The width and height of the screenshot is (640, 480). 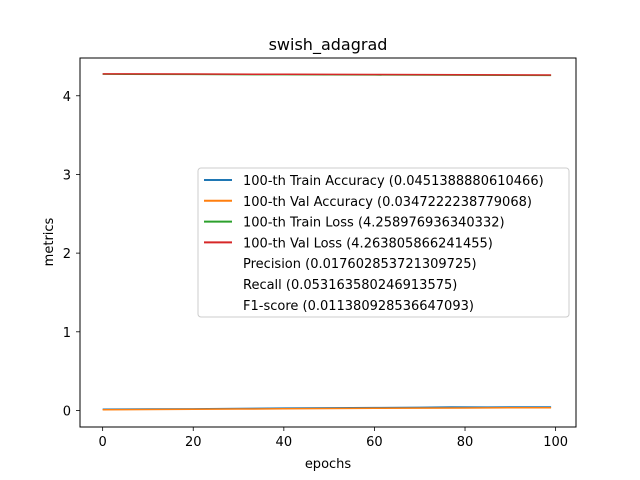 I want to click on x-tick-label: 80, so click(x=465, y=442).